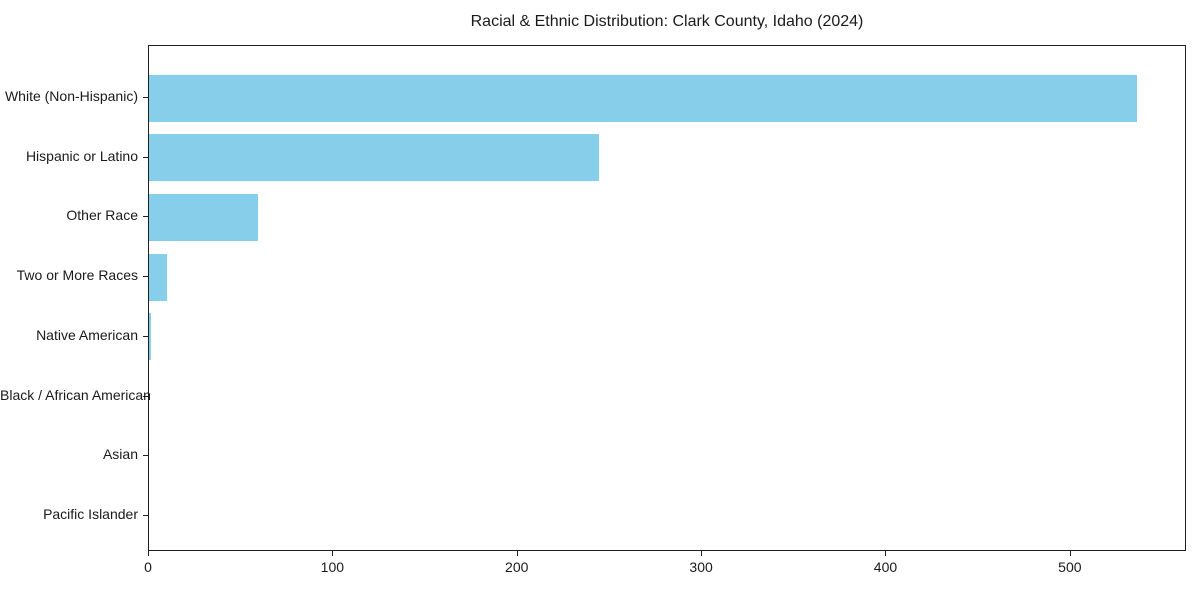  I want to click on y-tick-label: Asian, so click(120, 454).